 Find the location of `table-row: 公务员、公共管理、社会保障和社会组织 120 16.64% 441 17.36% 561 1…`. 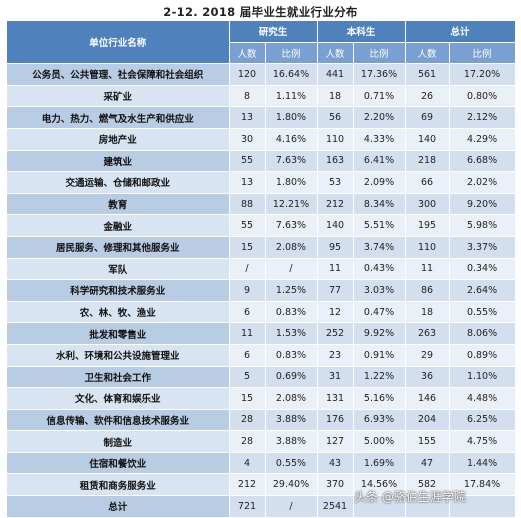

table-row: 公务员、公共管理、社会保障和社会组织 120 16.64% 441 17.36% 561 1… is located at coordinates (261, 74).